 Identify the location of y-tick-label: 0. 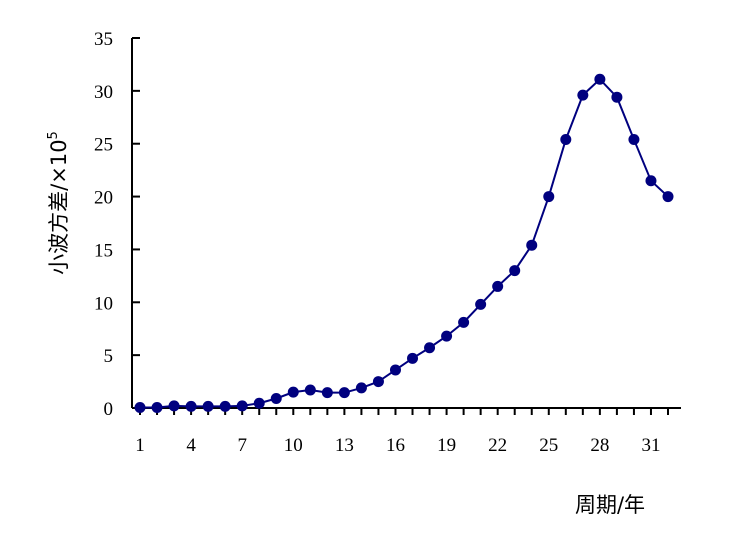
(109, 409).